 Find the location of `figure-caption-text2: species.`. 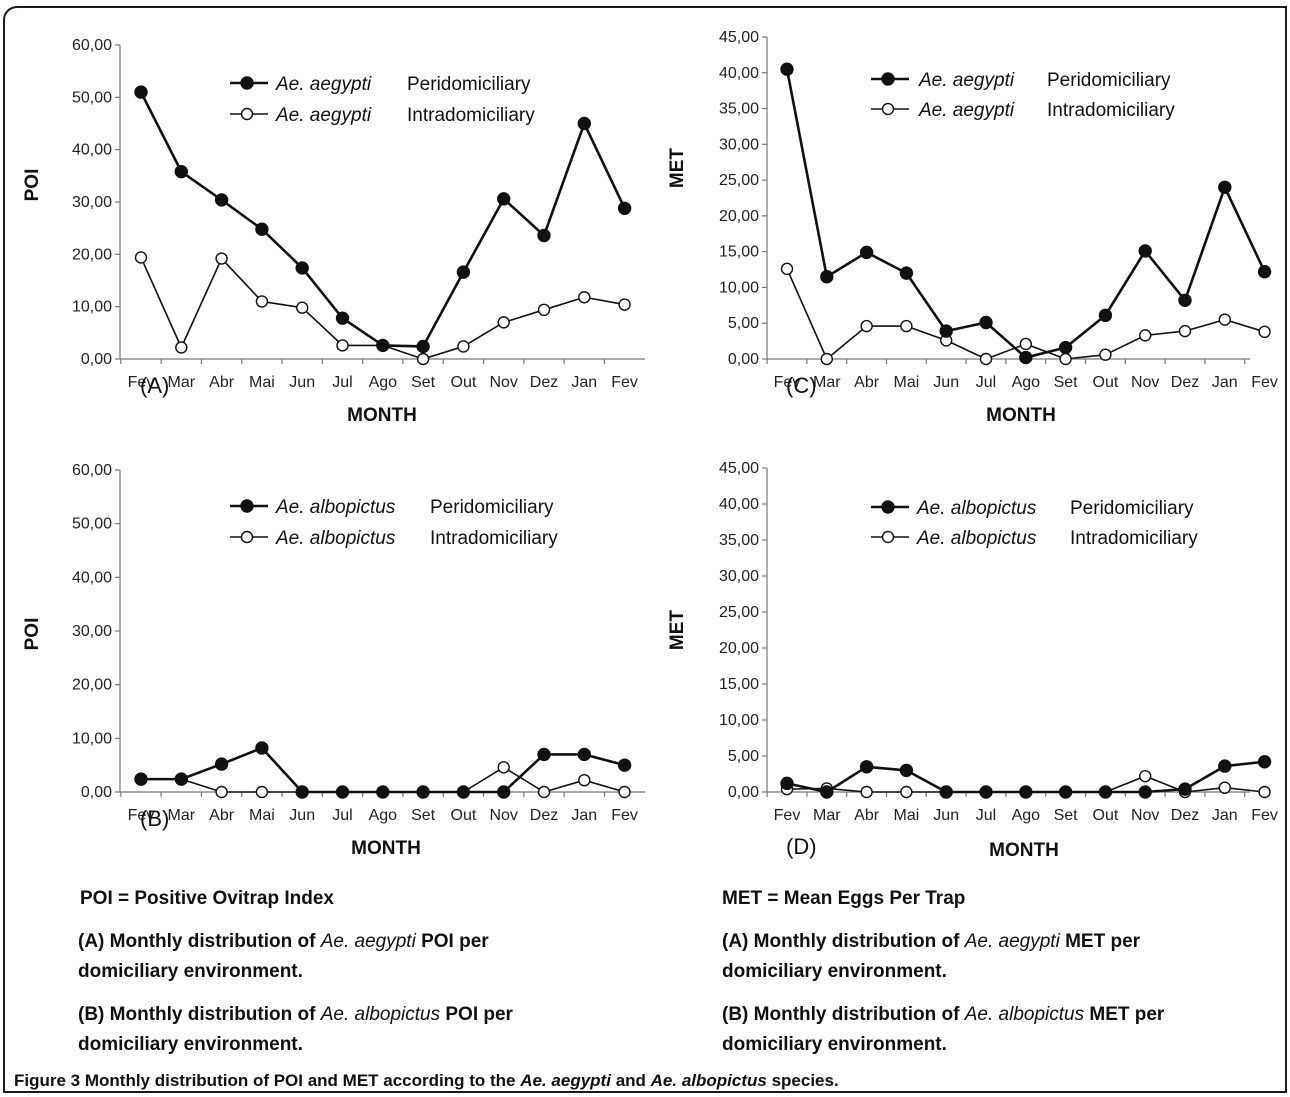

figure-caption-text2: species. is located at coordinates (805, 1080).